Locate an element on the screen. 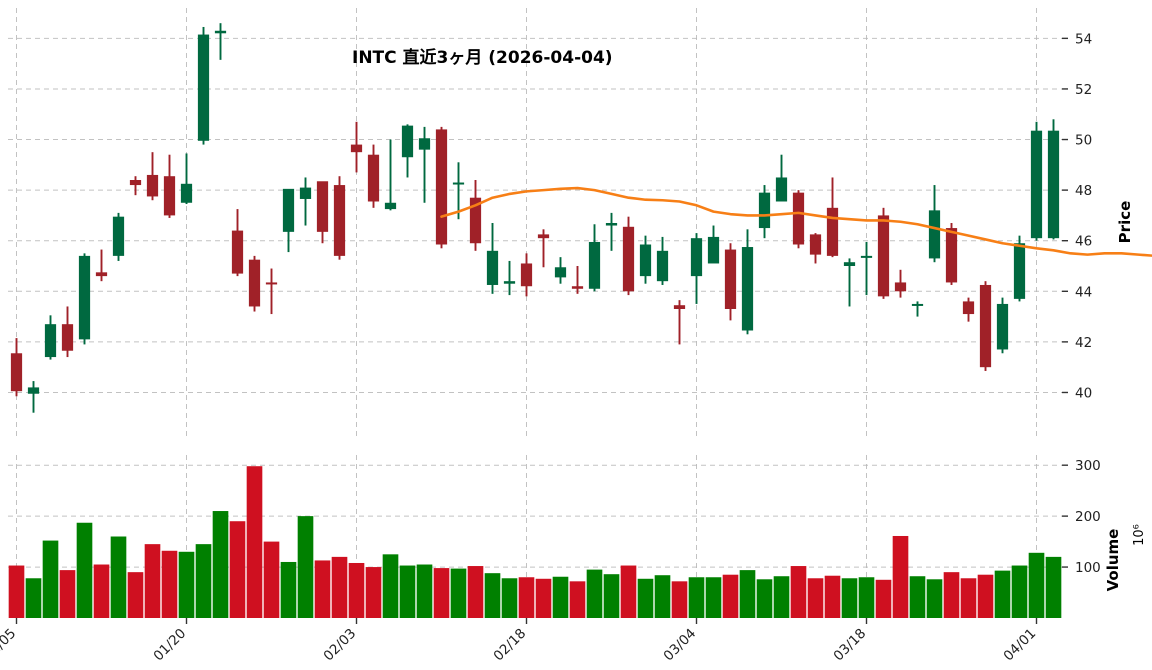 This screenshot has height=670, width=1152. chart-title: INTC 直近3ヶ月 (2026-04-04) is located at coordinates (482, 57).